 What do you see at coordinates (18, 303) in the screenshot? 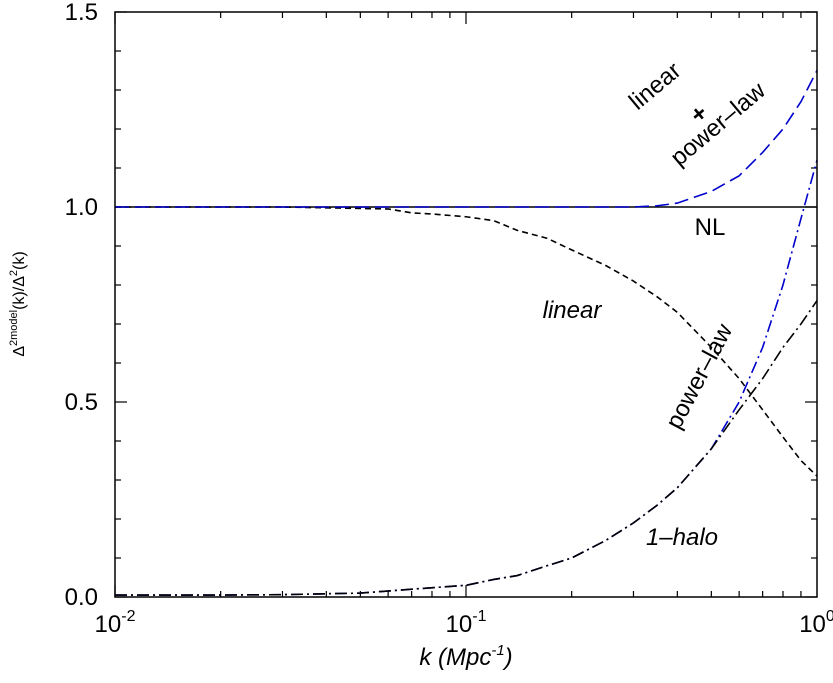
I see `y-axis-title: Δ2model(k)/Δ2(k)` at bounding box center [18, 303].